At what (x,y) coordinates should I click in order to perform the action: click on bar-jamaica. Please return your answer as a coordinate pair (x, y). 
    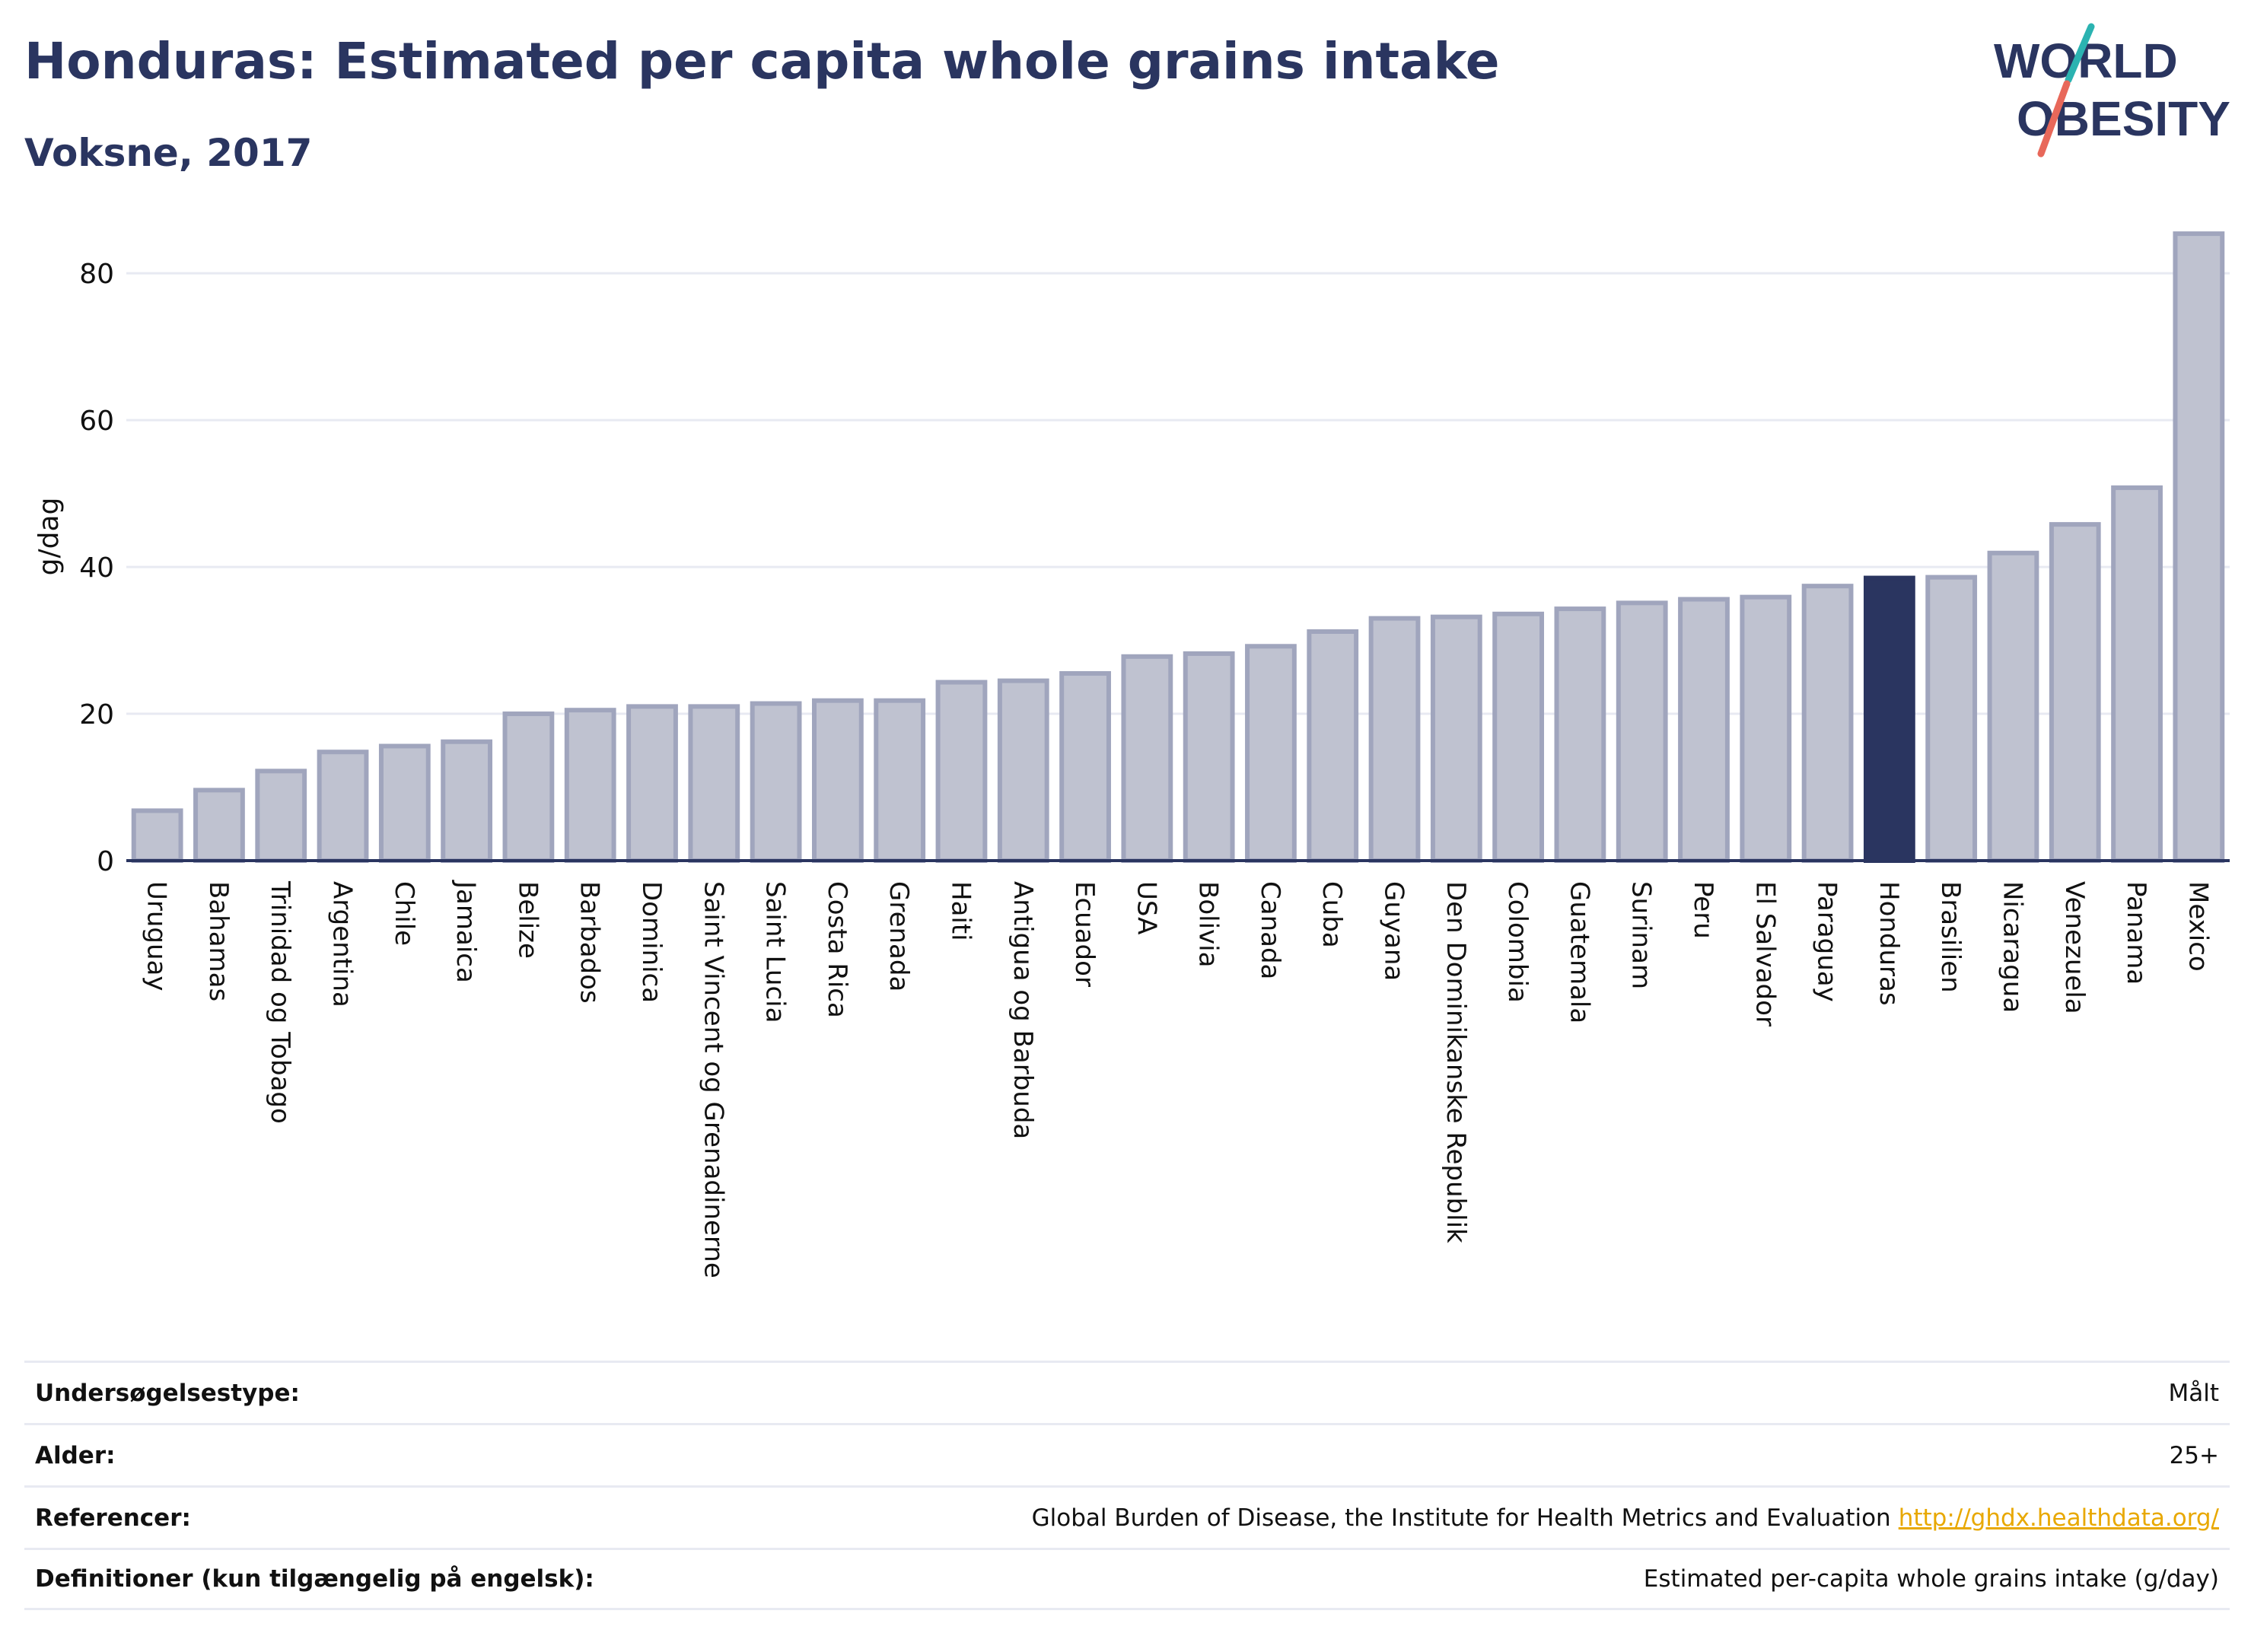
    Looking at the image, I should click on (467, 801).